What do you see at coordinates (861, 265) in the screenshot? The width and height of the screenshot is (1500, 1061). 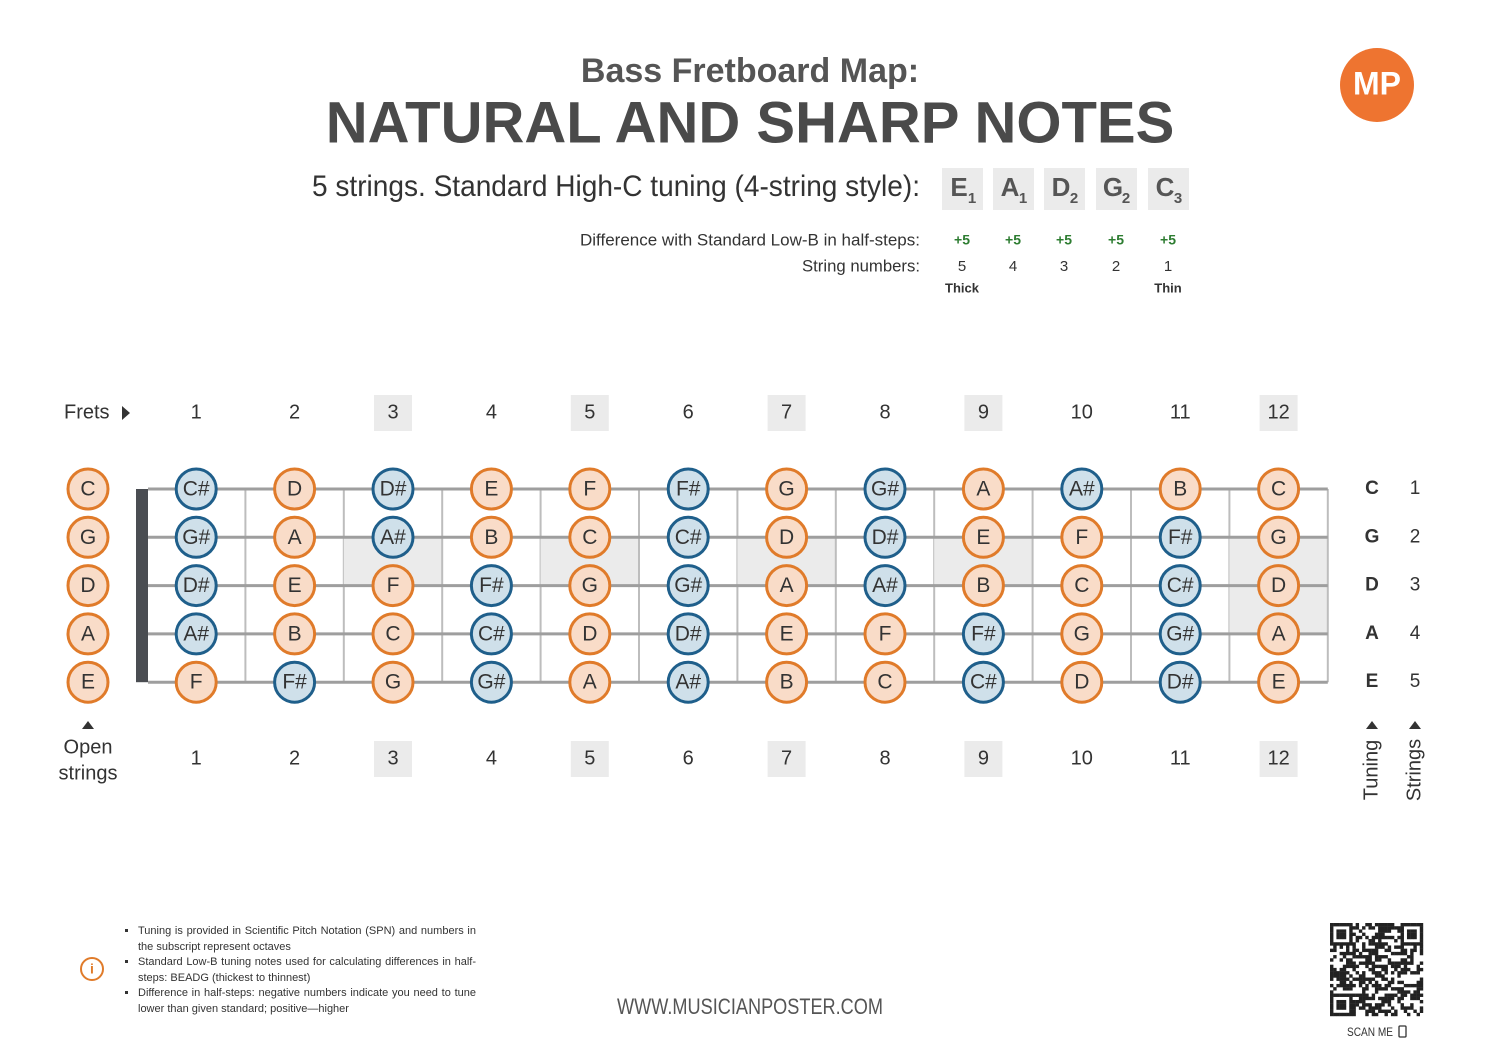 I see `string-numbers-label: String numbers:` at bounding box center [861, 265].